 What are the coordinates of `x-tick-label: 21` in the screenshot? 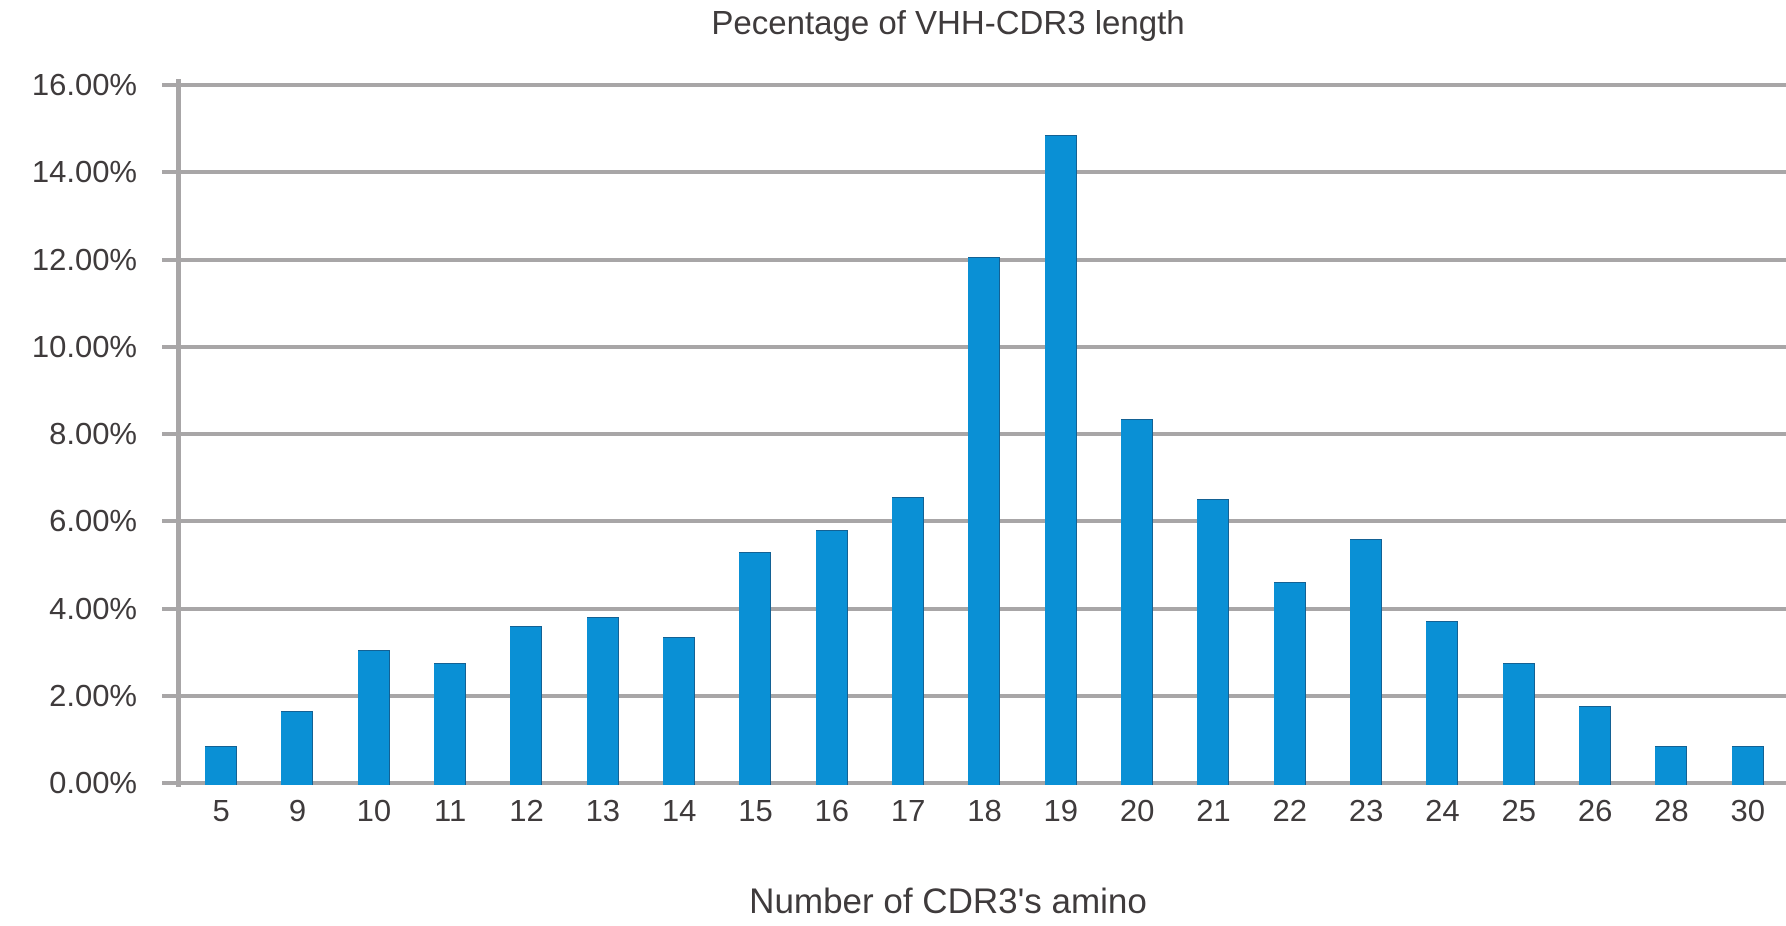 It's located at (1213, 810).